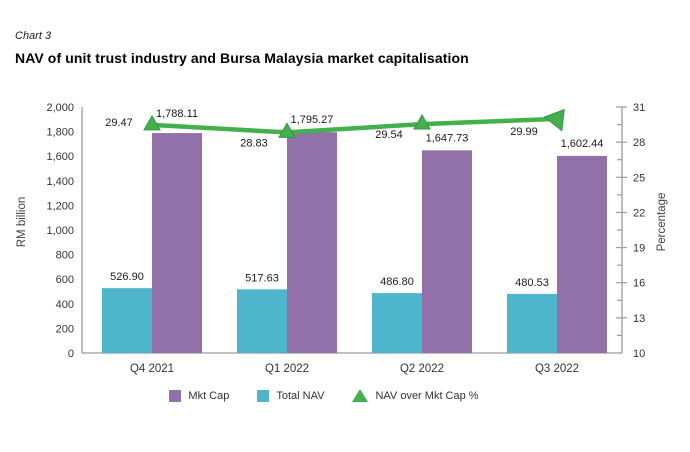 Image resolution: width=690 pixels, height=452 pixels. What do you see at coordinates (312, 120) in the screenshot?
I see `value-label-mkt-cap-2: 1,795.27` at bounding box center [312, 120].